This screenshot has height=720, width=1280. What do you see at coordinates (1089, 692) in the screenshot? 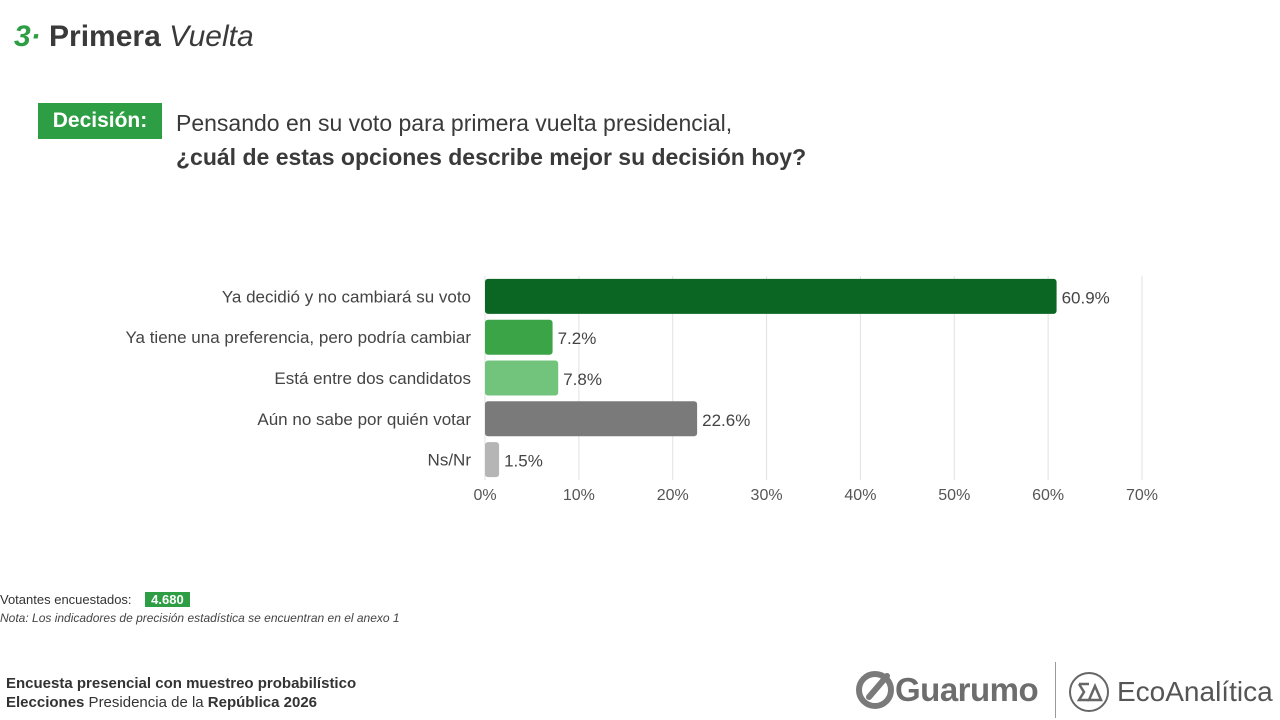
I see `ecoanalitica-icon` at bounding box center [1089, 692].